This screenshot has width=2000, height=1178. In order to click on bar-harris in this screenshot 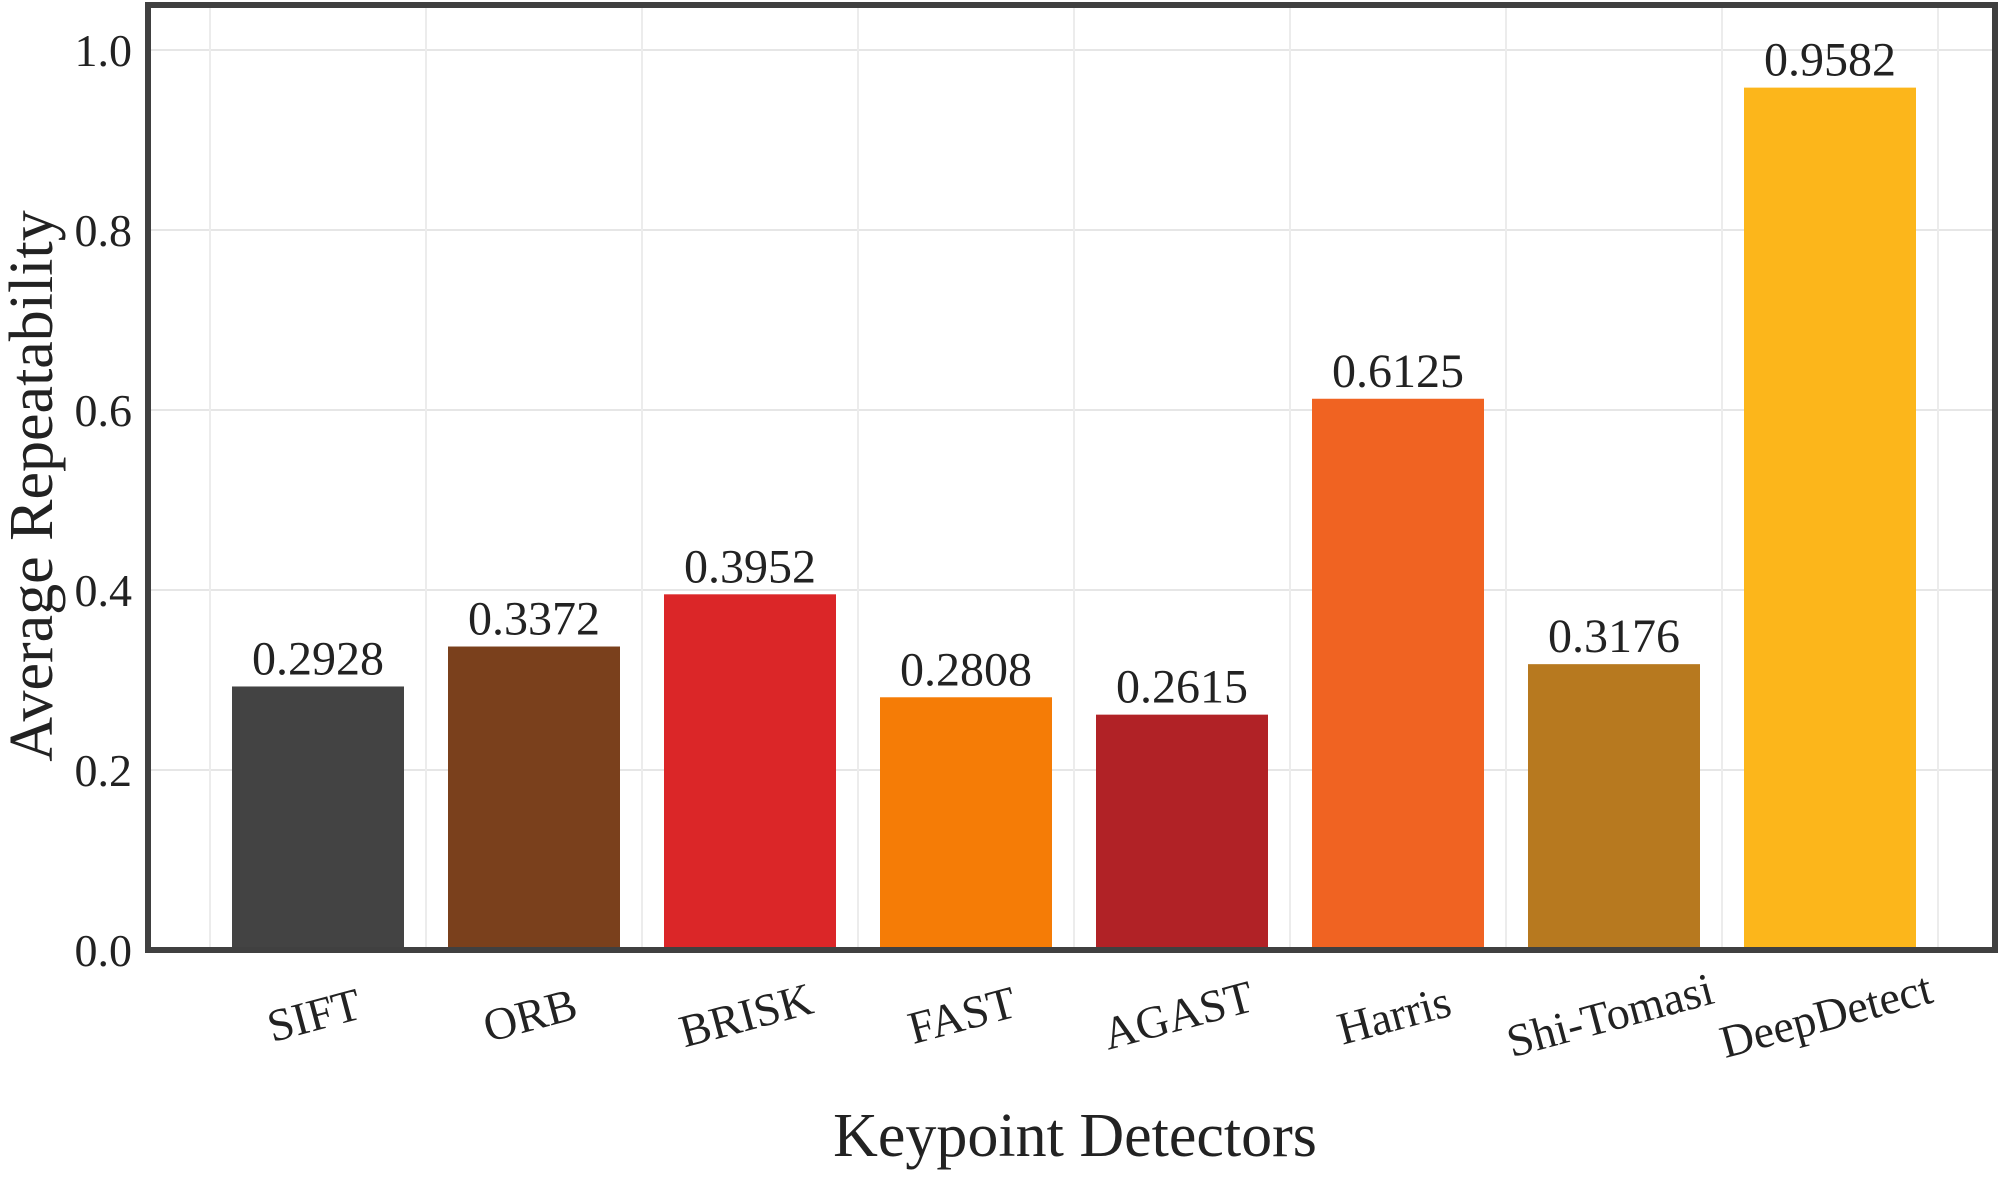, I will do `click(1398, 674)`.